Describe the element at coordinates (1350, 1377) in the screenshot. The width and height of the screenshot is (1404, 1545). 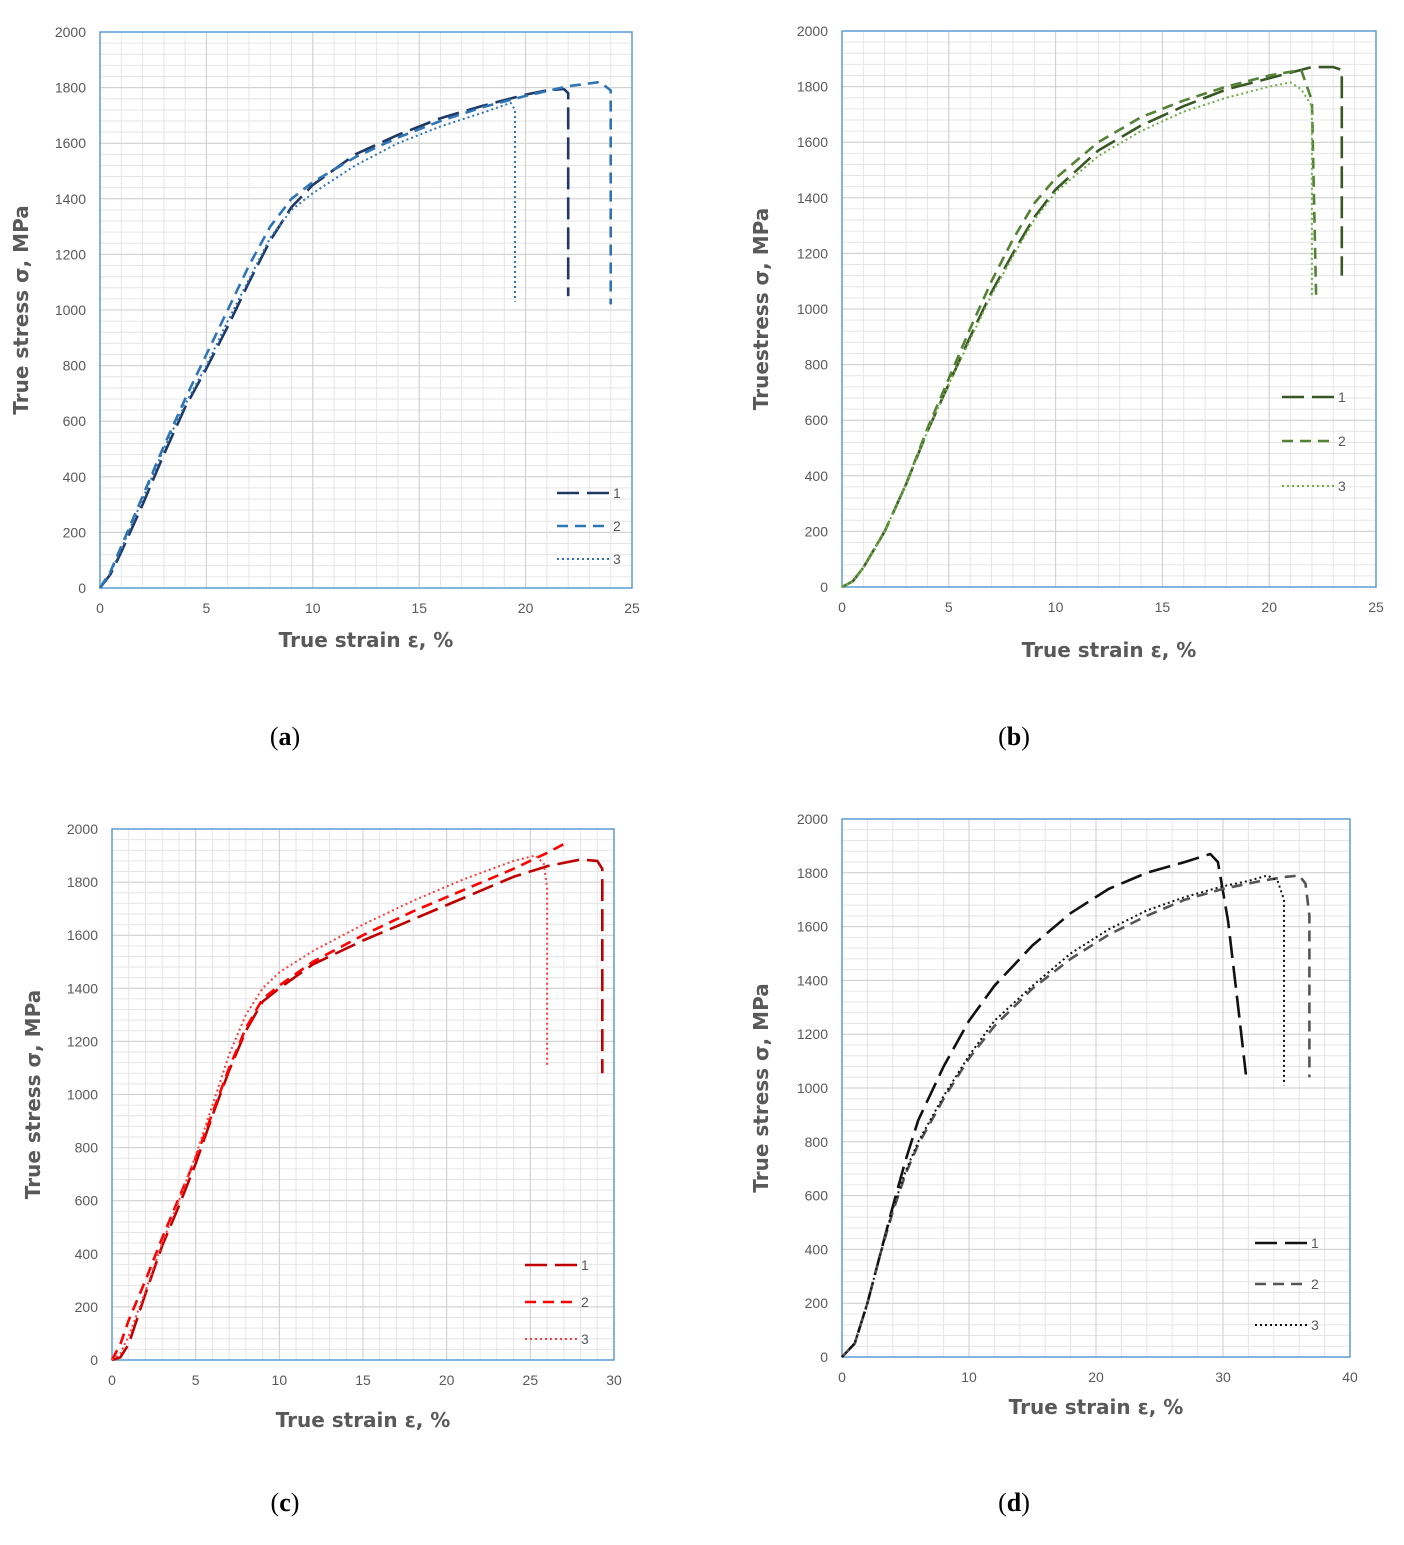
I see `x-tick-label: 40` at that location.